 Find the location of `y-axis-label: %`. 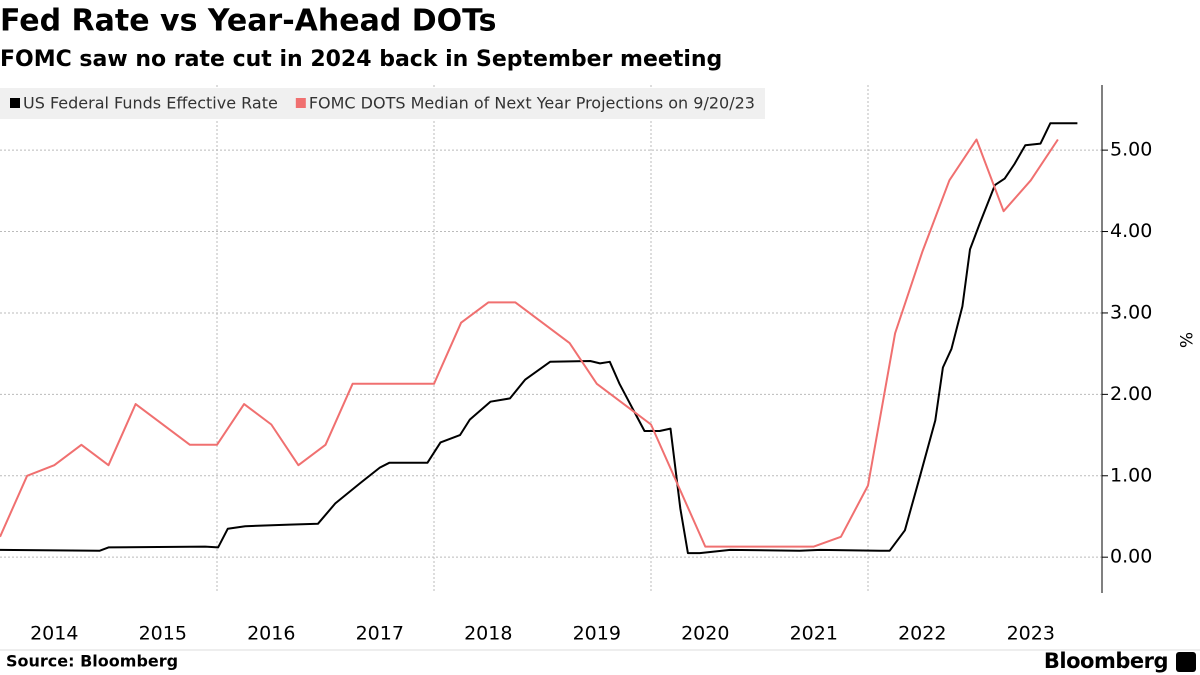

y-axis-label: % is located at coordinates (1185, 340).